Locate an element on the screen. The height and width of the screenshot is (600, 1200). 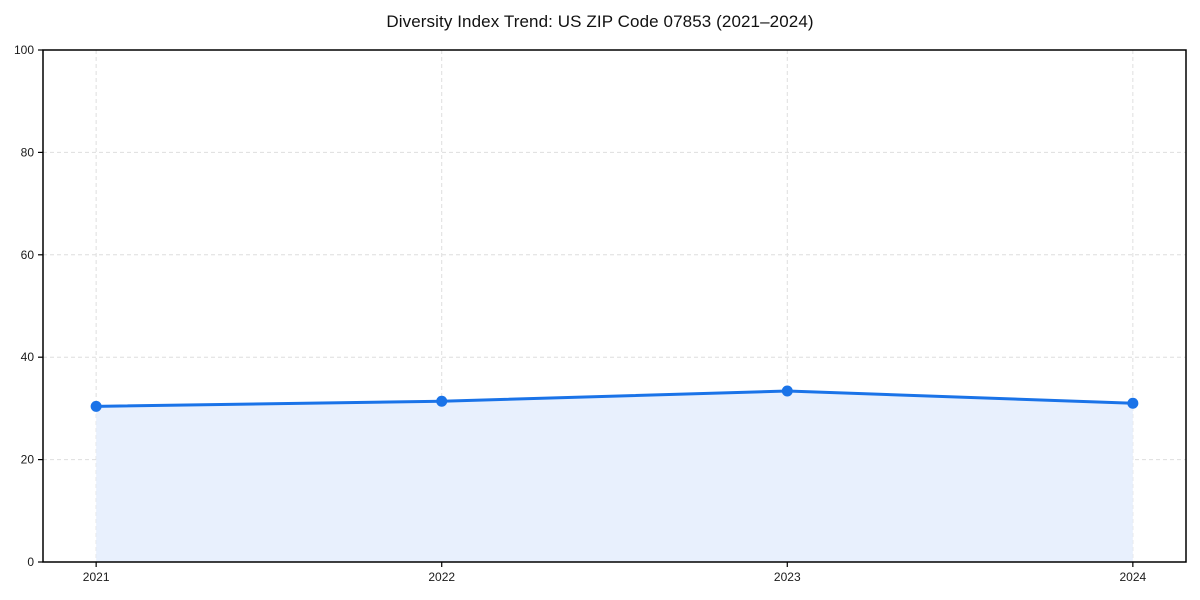
x-tick-label: 2021 is located at coordinates (96, 577).